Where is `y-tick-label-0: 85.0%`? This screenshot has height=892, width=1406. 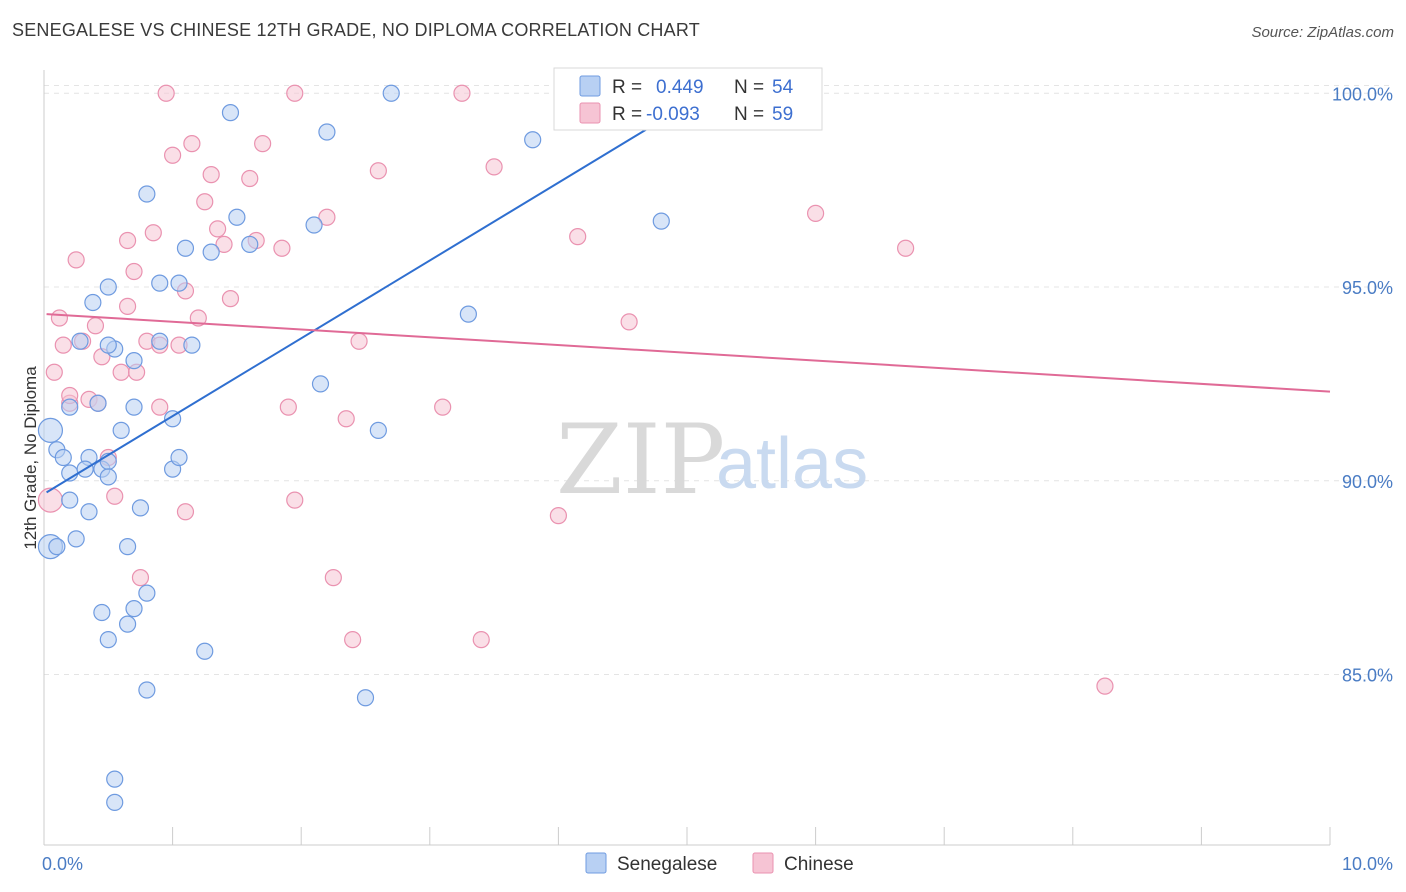 y-tick-label-0: 85.0% is located at coordinates (1367, 676).